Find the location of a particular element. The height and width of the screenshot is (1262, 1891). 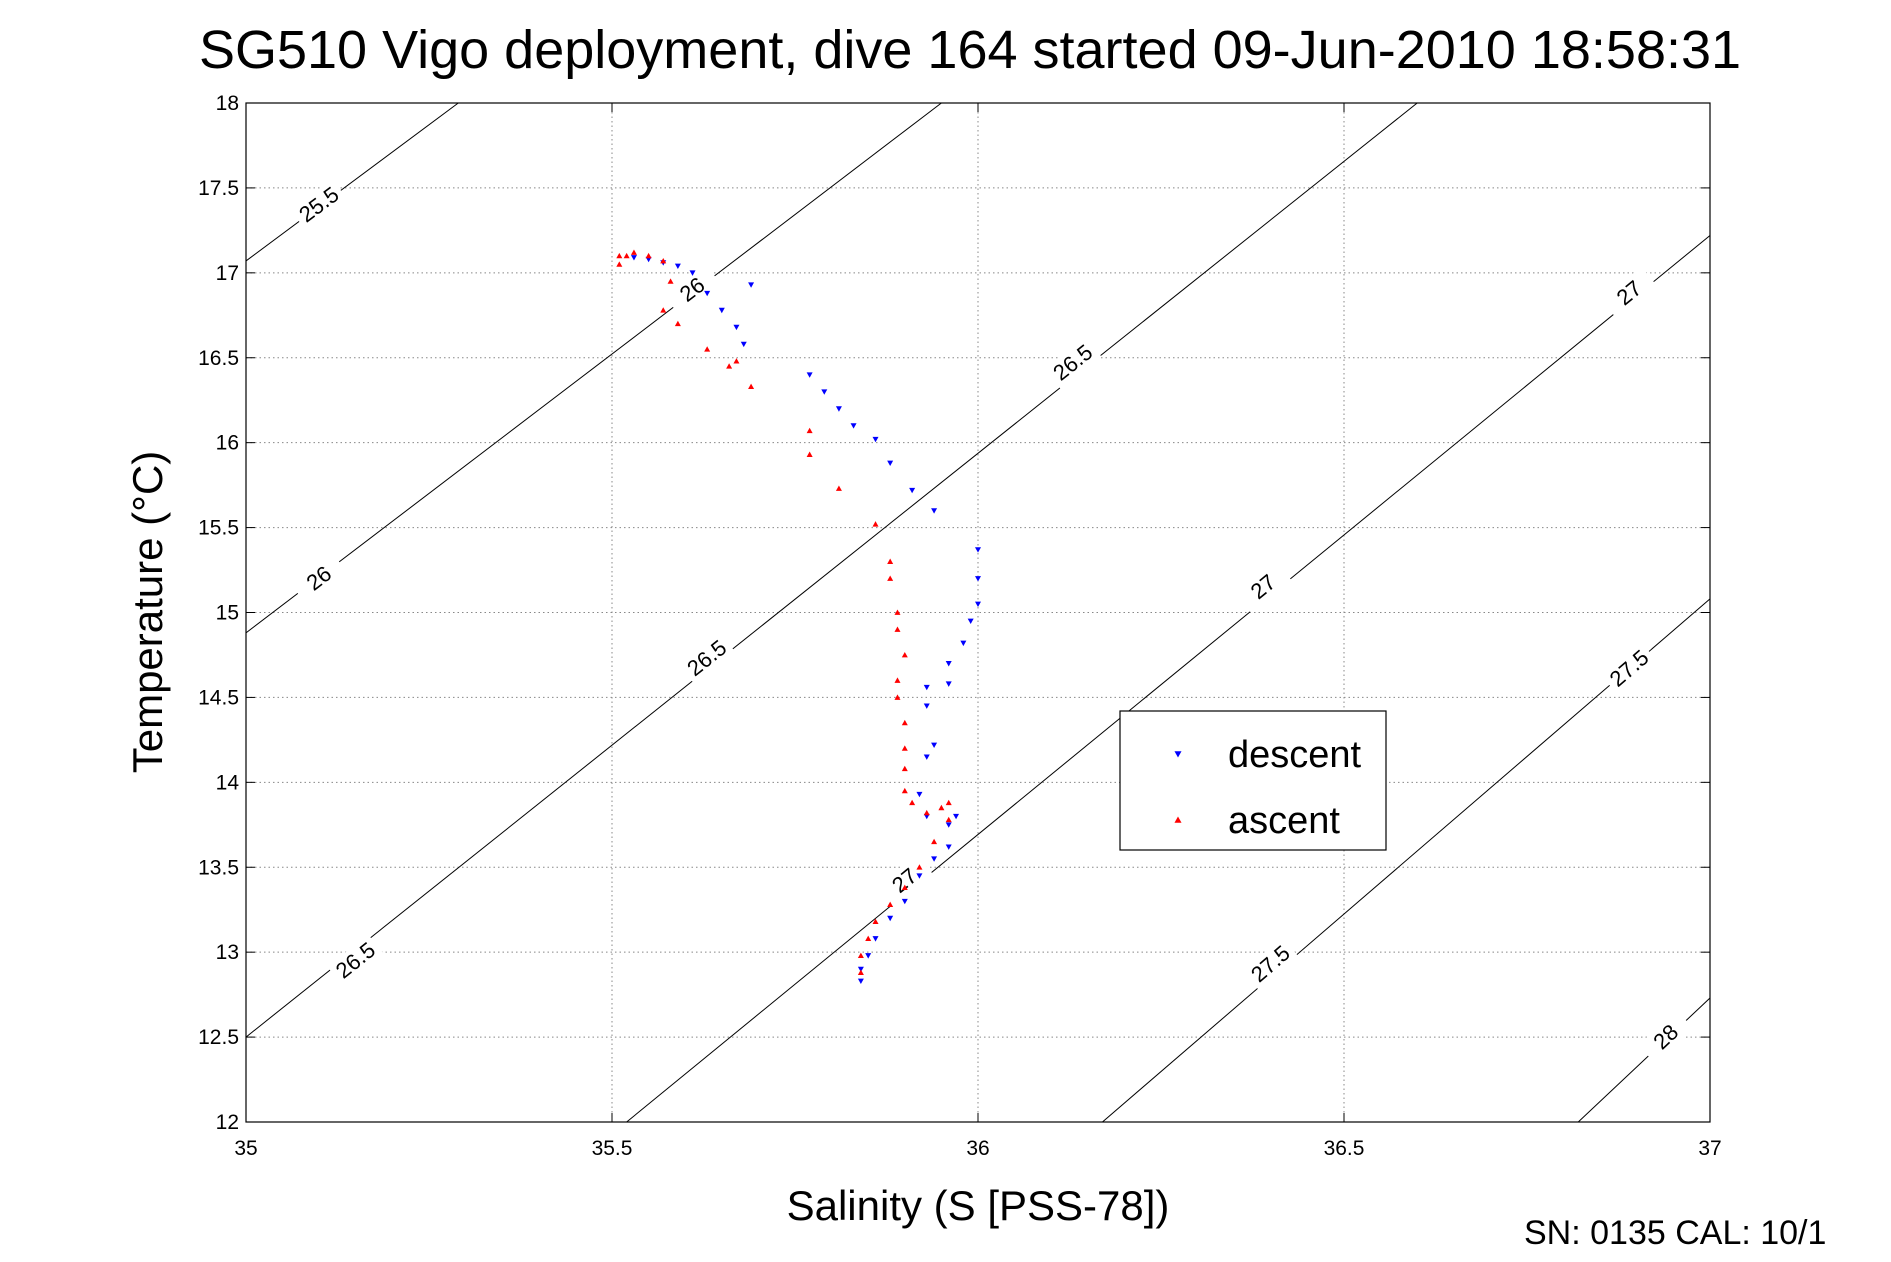

y-tick-label: 12 is located at coordinates (227, 1122).